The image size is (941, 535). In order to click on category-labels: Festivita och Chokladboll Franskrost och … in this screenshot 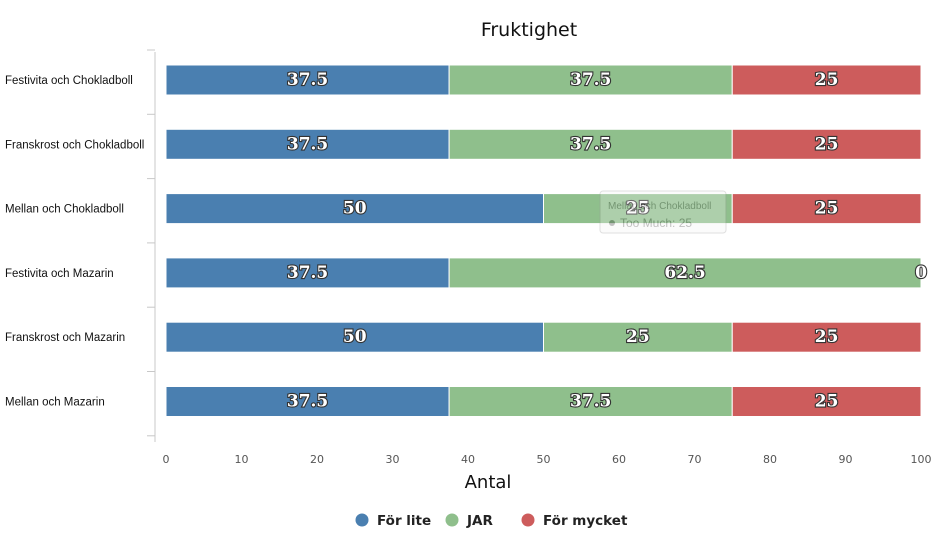, I will do `click(74, 242)`.